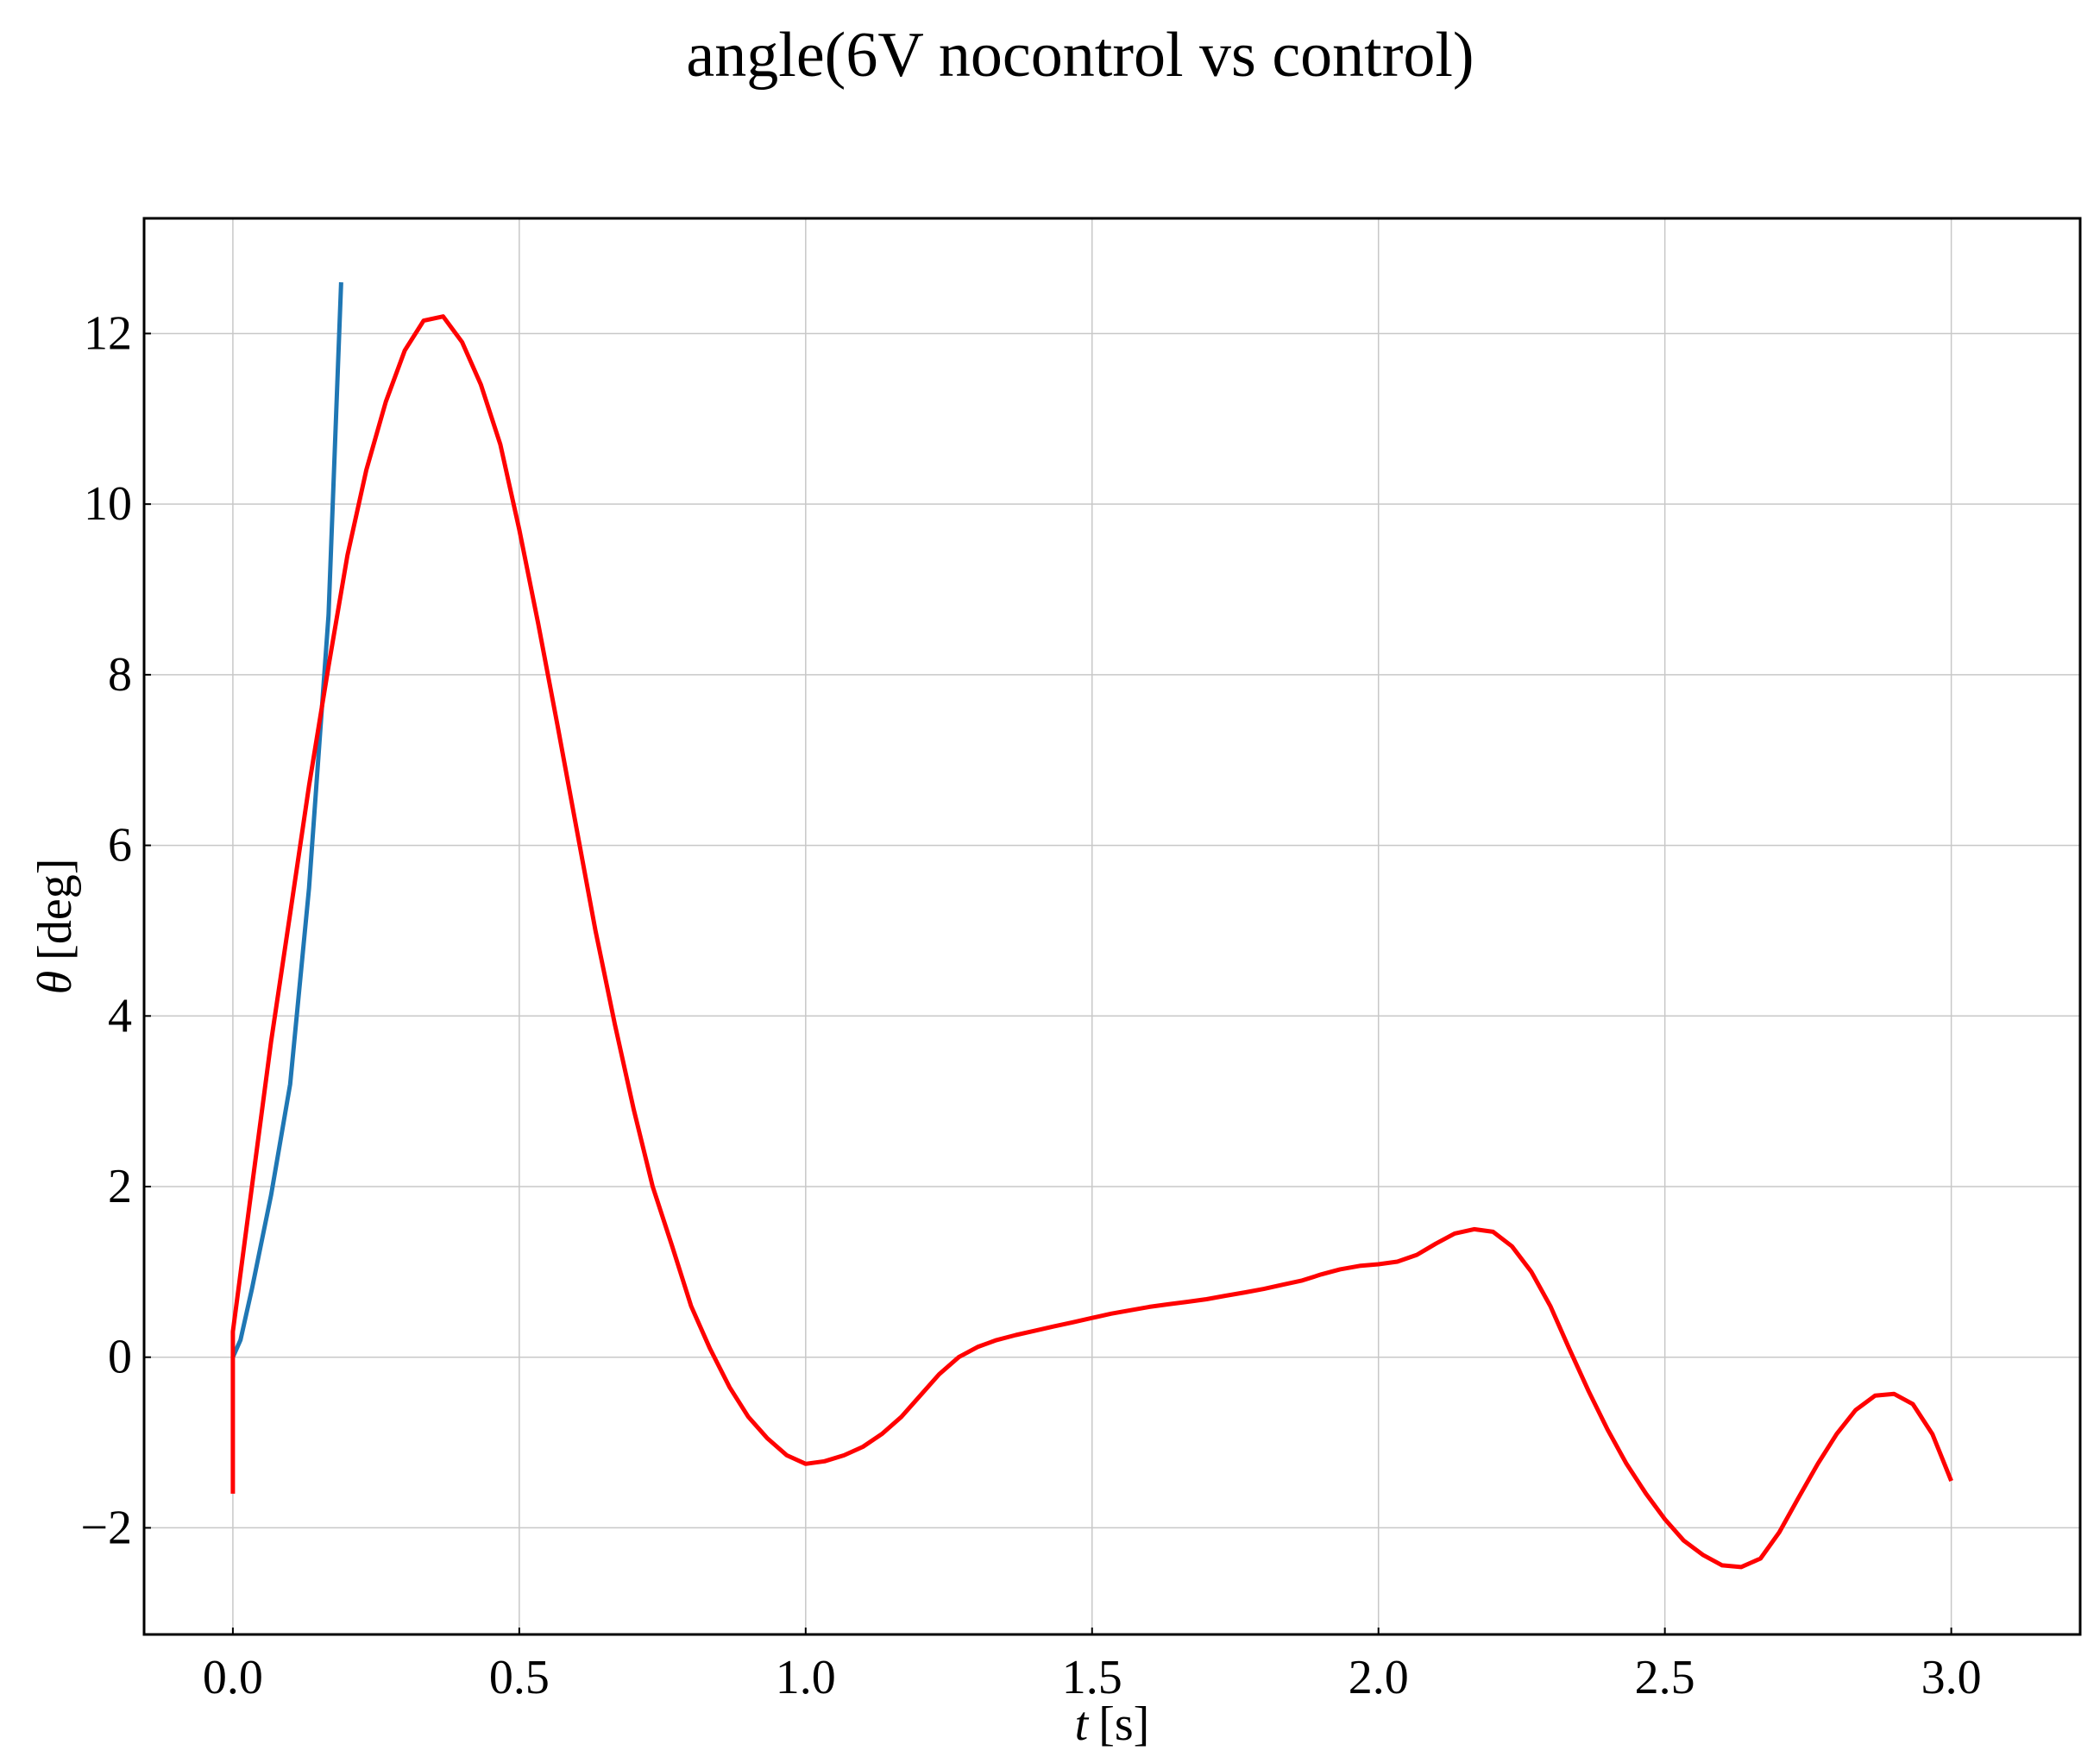 The width and height of the screenshot is (2100, 1757). I want to click on x-tick-label: 2.0, so click(1379, 1677).